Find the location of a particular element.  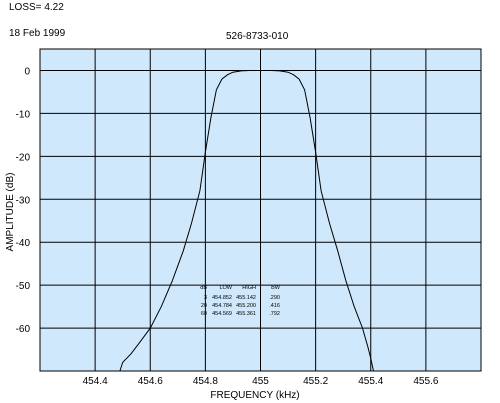

x-tick-labels: 454.4 454.6 454.8 455 455.2 455.4 455.6 is located at coordinates (261, 381).